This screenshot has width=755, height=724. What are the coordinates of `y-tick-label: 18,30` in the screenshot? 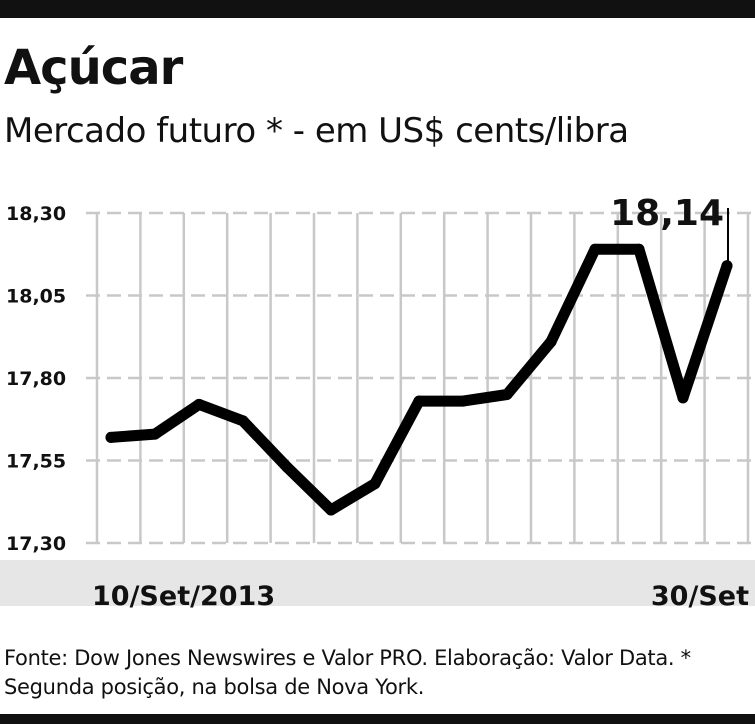 It's located at (36, 214).